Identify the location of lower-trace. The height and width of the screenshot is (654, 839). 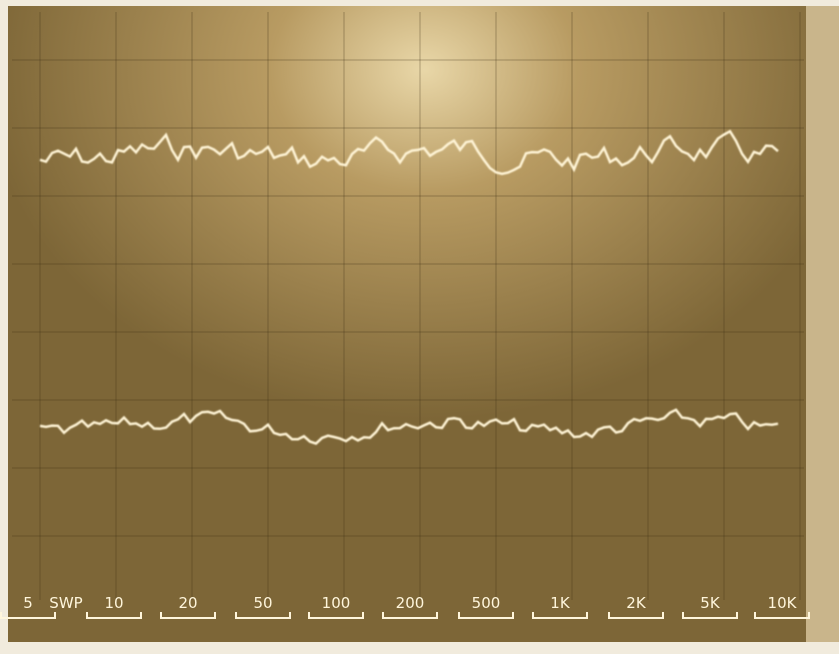
(409, 427).